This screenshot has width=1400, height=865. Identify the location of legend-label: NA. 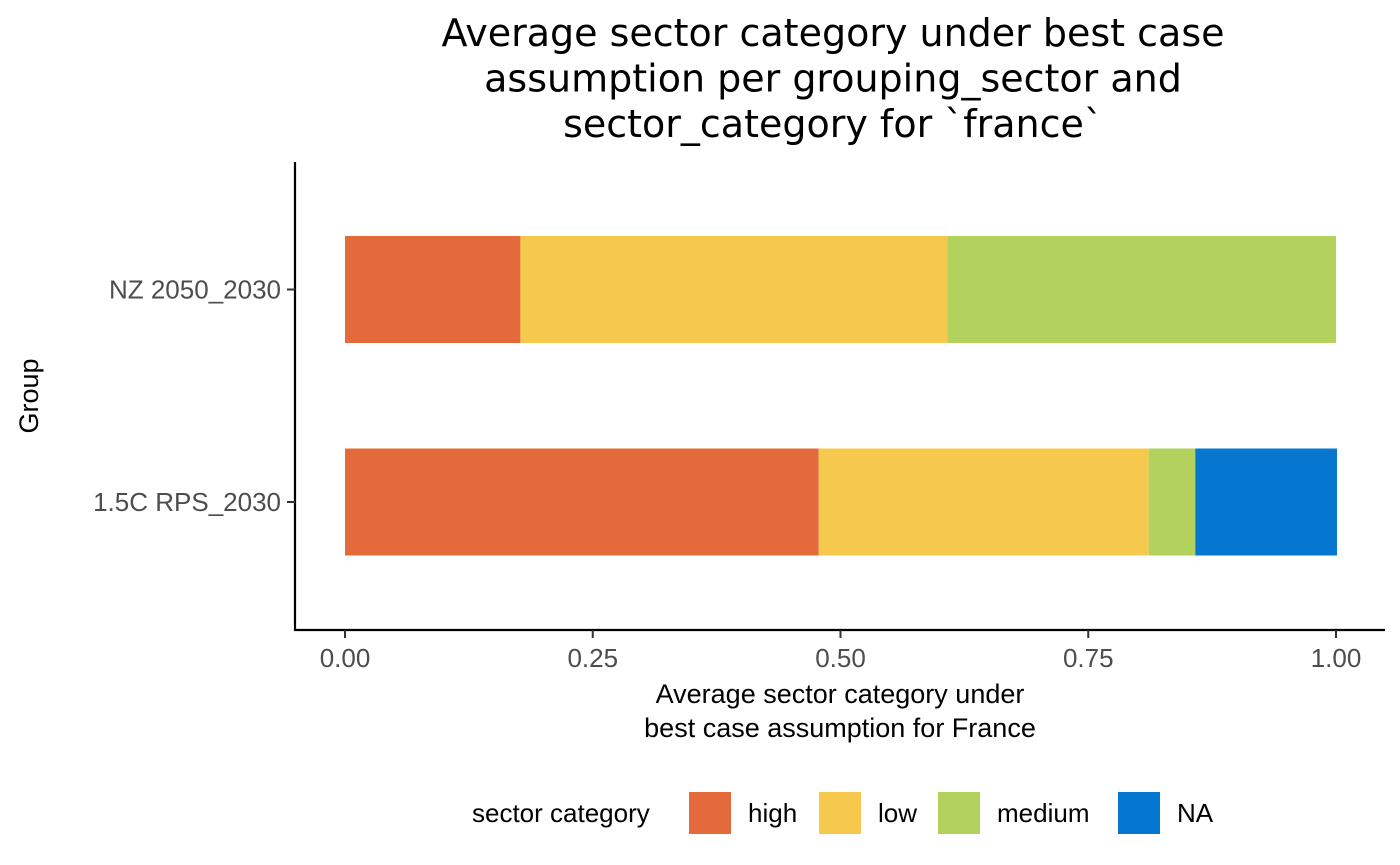
(1195, 813).